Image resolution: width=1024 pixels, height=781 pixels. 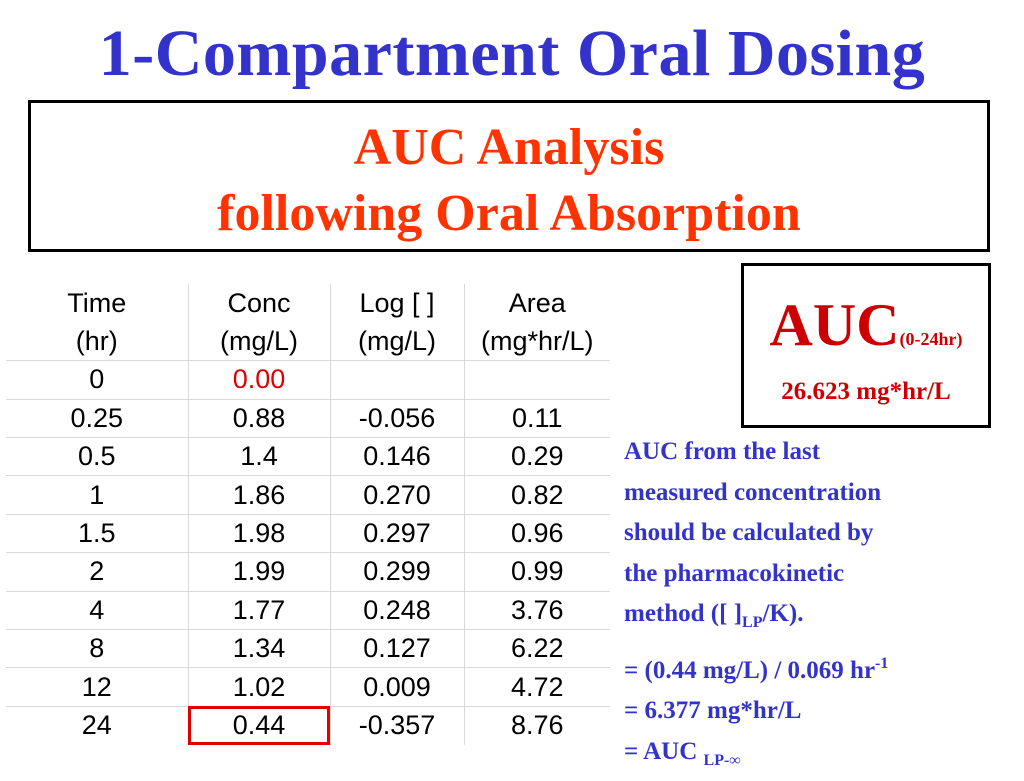 What do you see at coordinates (97, 457) in the screenshot?
I see `cell-time: 0.5` at bounding box center [97, 457].